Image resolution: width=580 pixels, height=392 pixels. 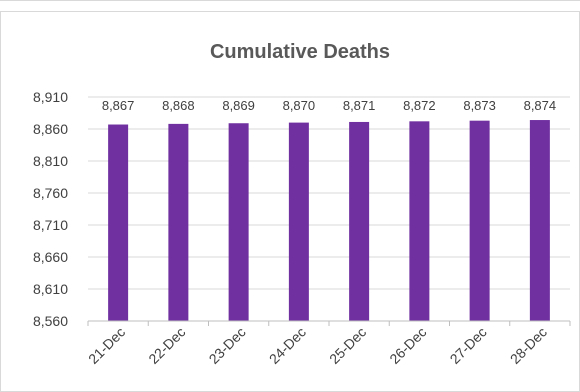 I want to click on data-label: 8,873, so click(x=479, y=105).